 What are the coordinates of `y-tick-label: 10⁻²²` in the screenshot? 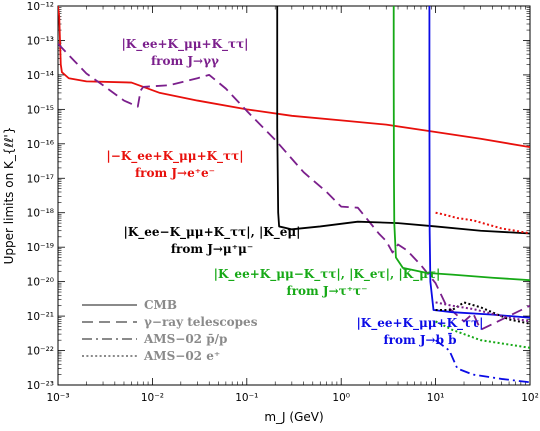 It's located at (40, 352).